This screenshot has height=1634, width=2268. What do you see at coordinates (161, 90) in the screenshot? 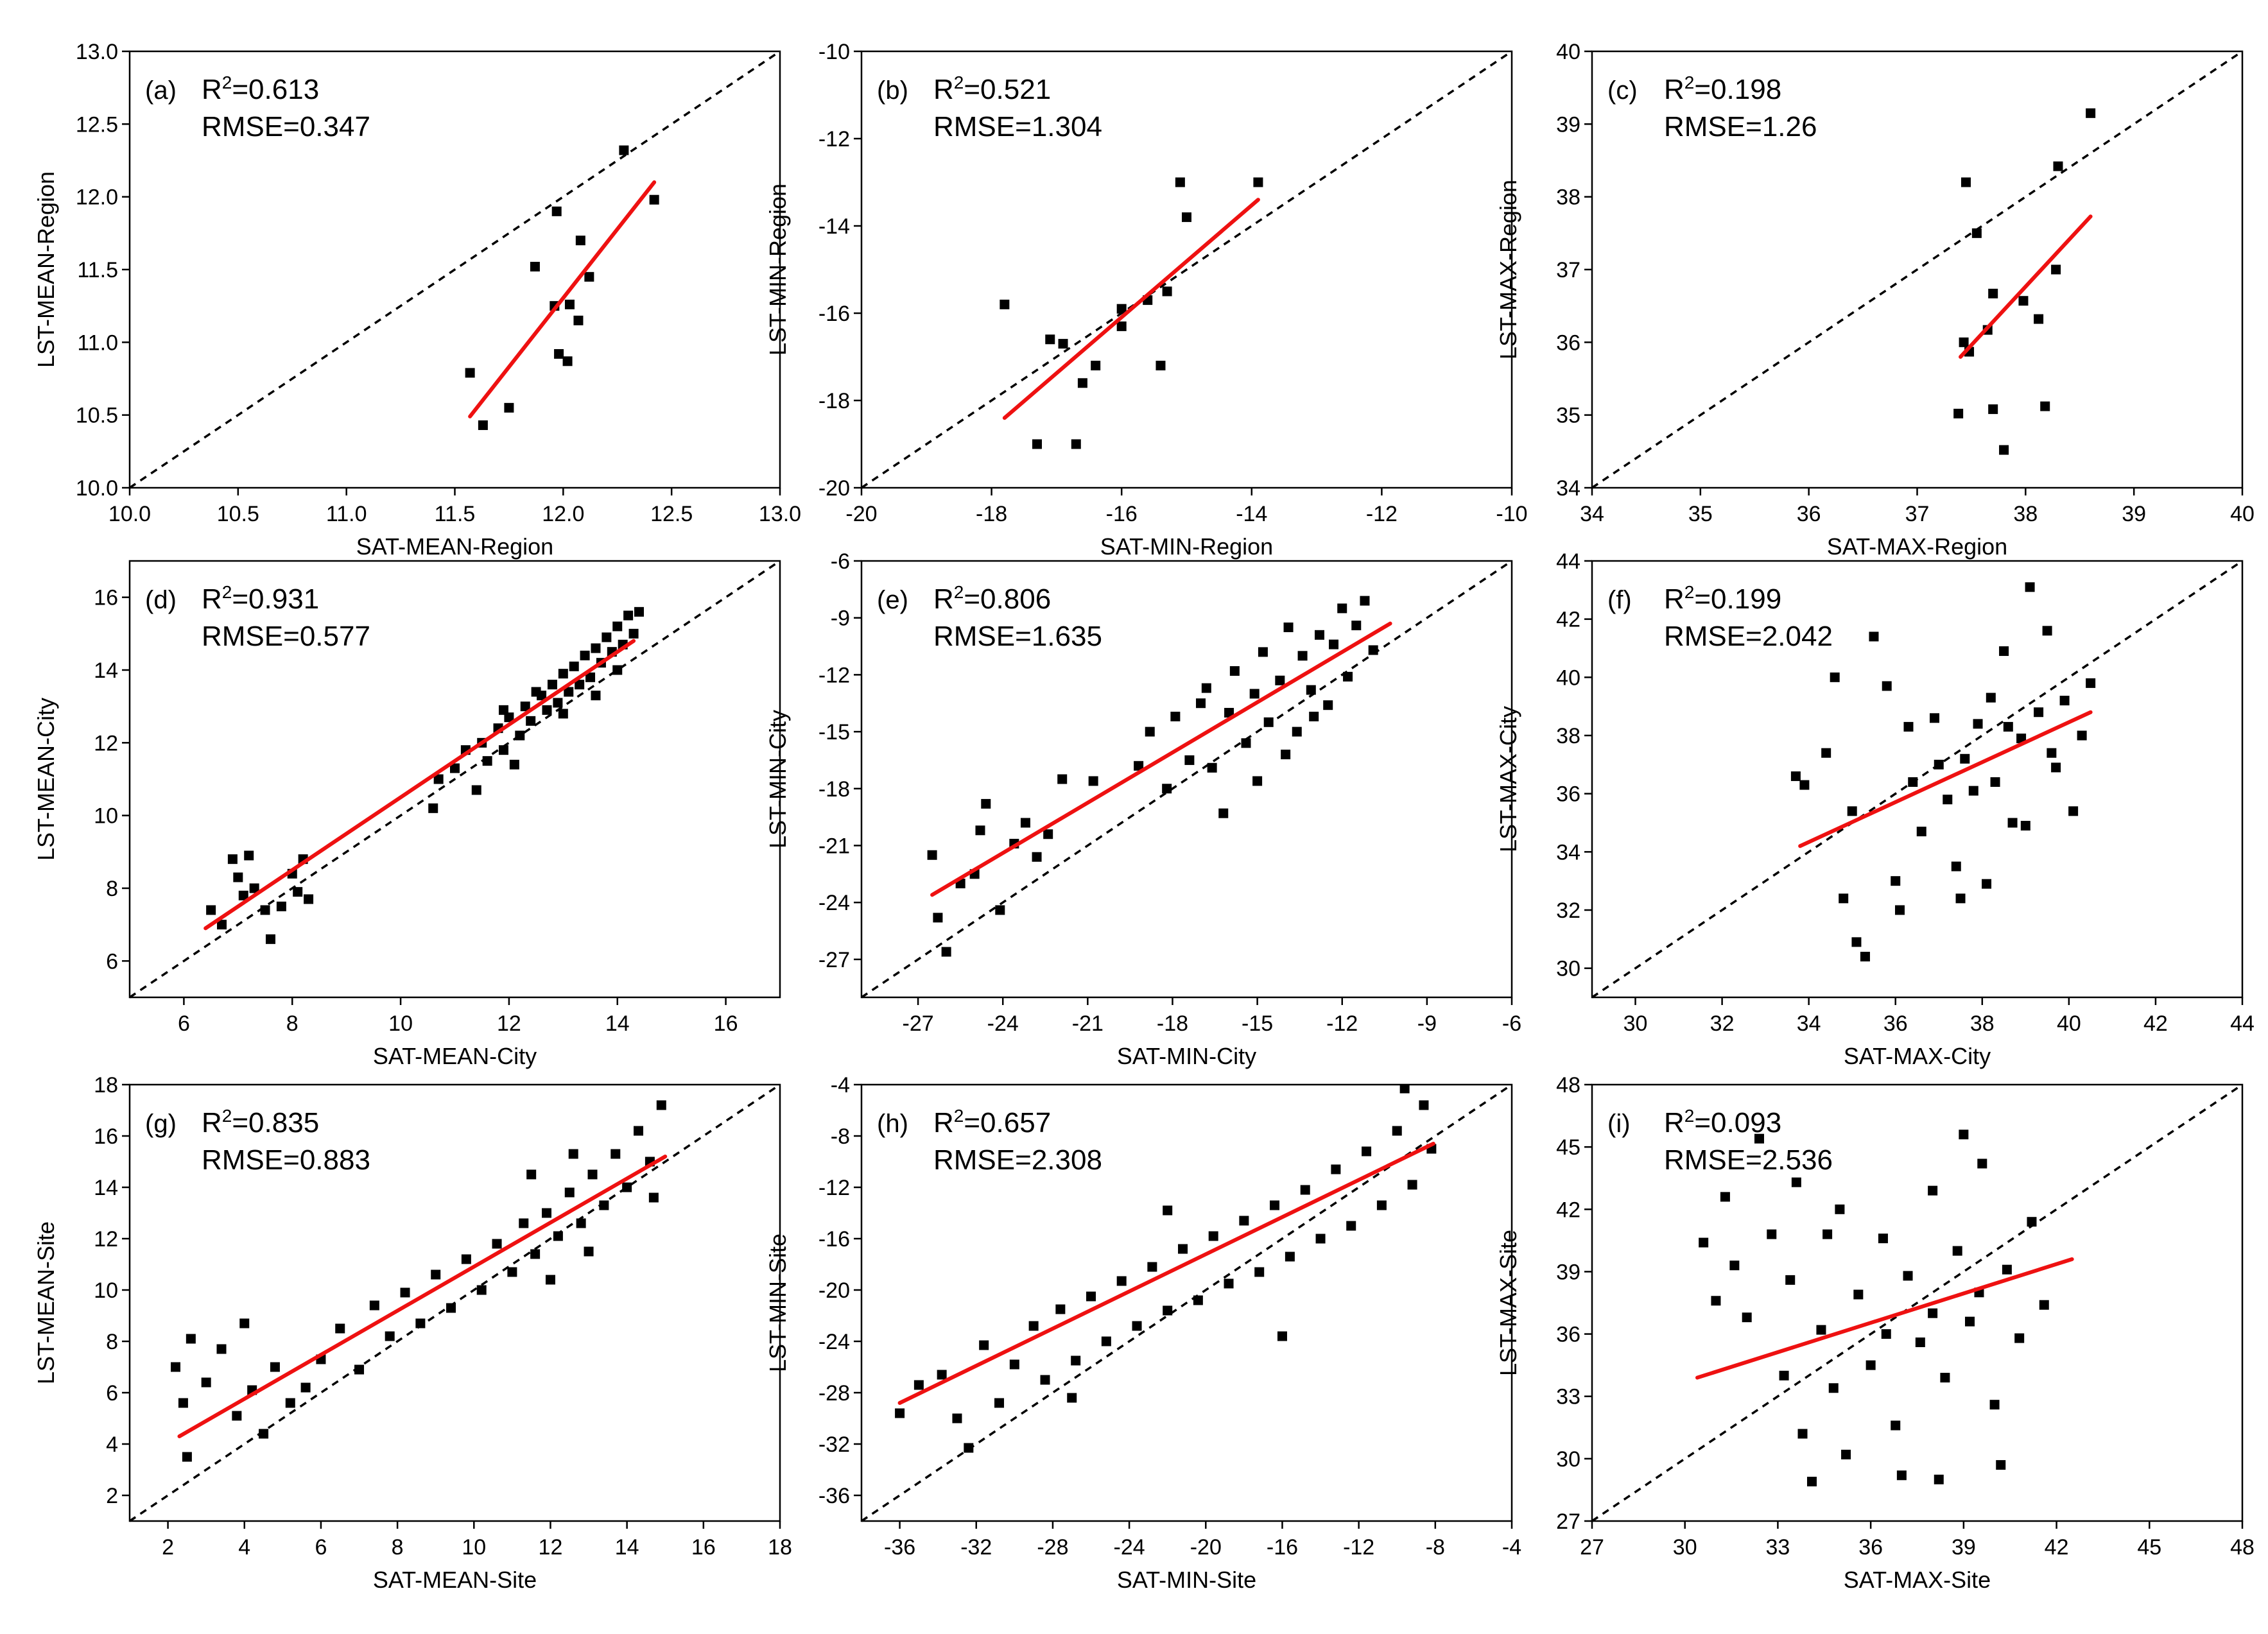
I see `panel-label: (a)` at bounding box center [161, 90].